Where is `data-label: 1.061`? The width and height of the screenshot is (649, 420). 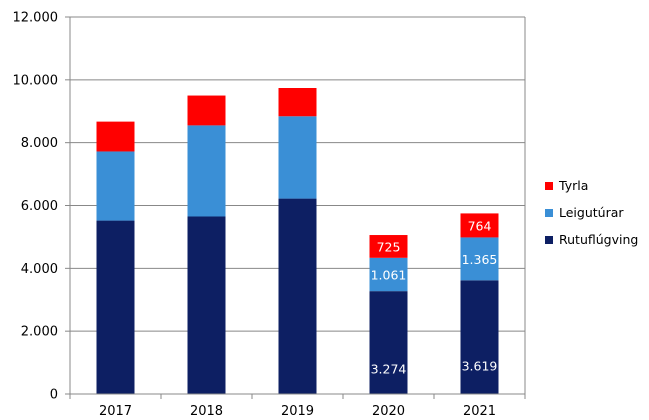 data-label: 1.061 is located at coordinates (389, 274).